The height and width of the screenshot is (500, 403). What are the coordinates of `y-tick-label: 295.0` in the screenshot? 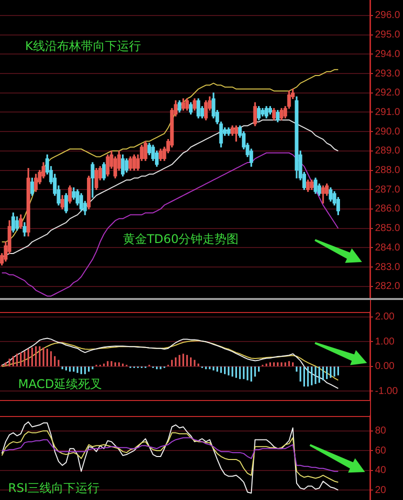 It's located at (387, 35).